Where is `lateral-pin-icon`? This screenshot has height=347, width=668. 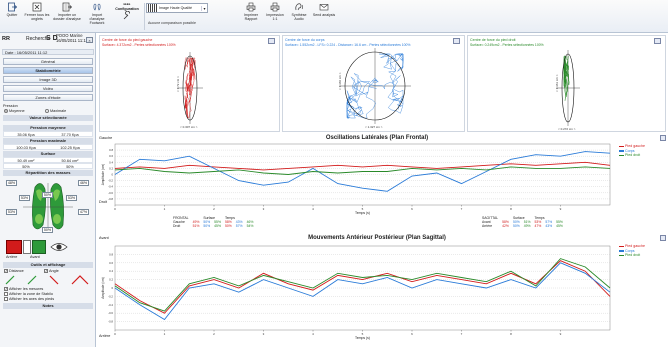 lateral-pin-icon is located at coordinates (663, 138).